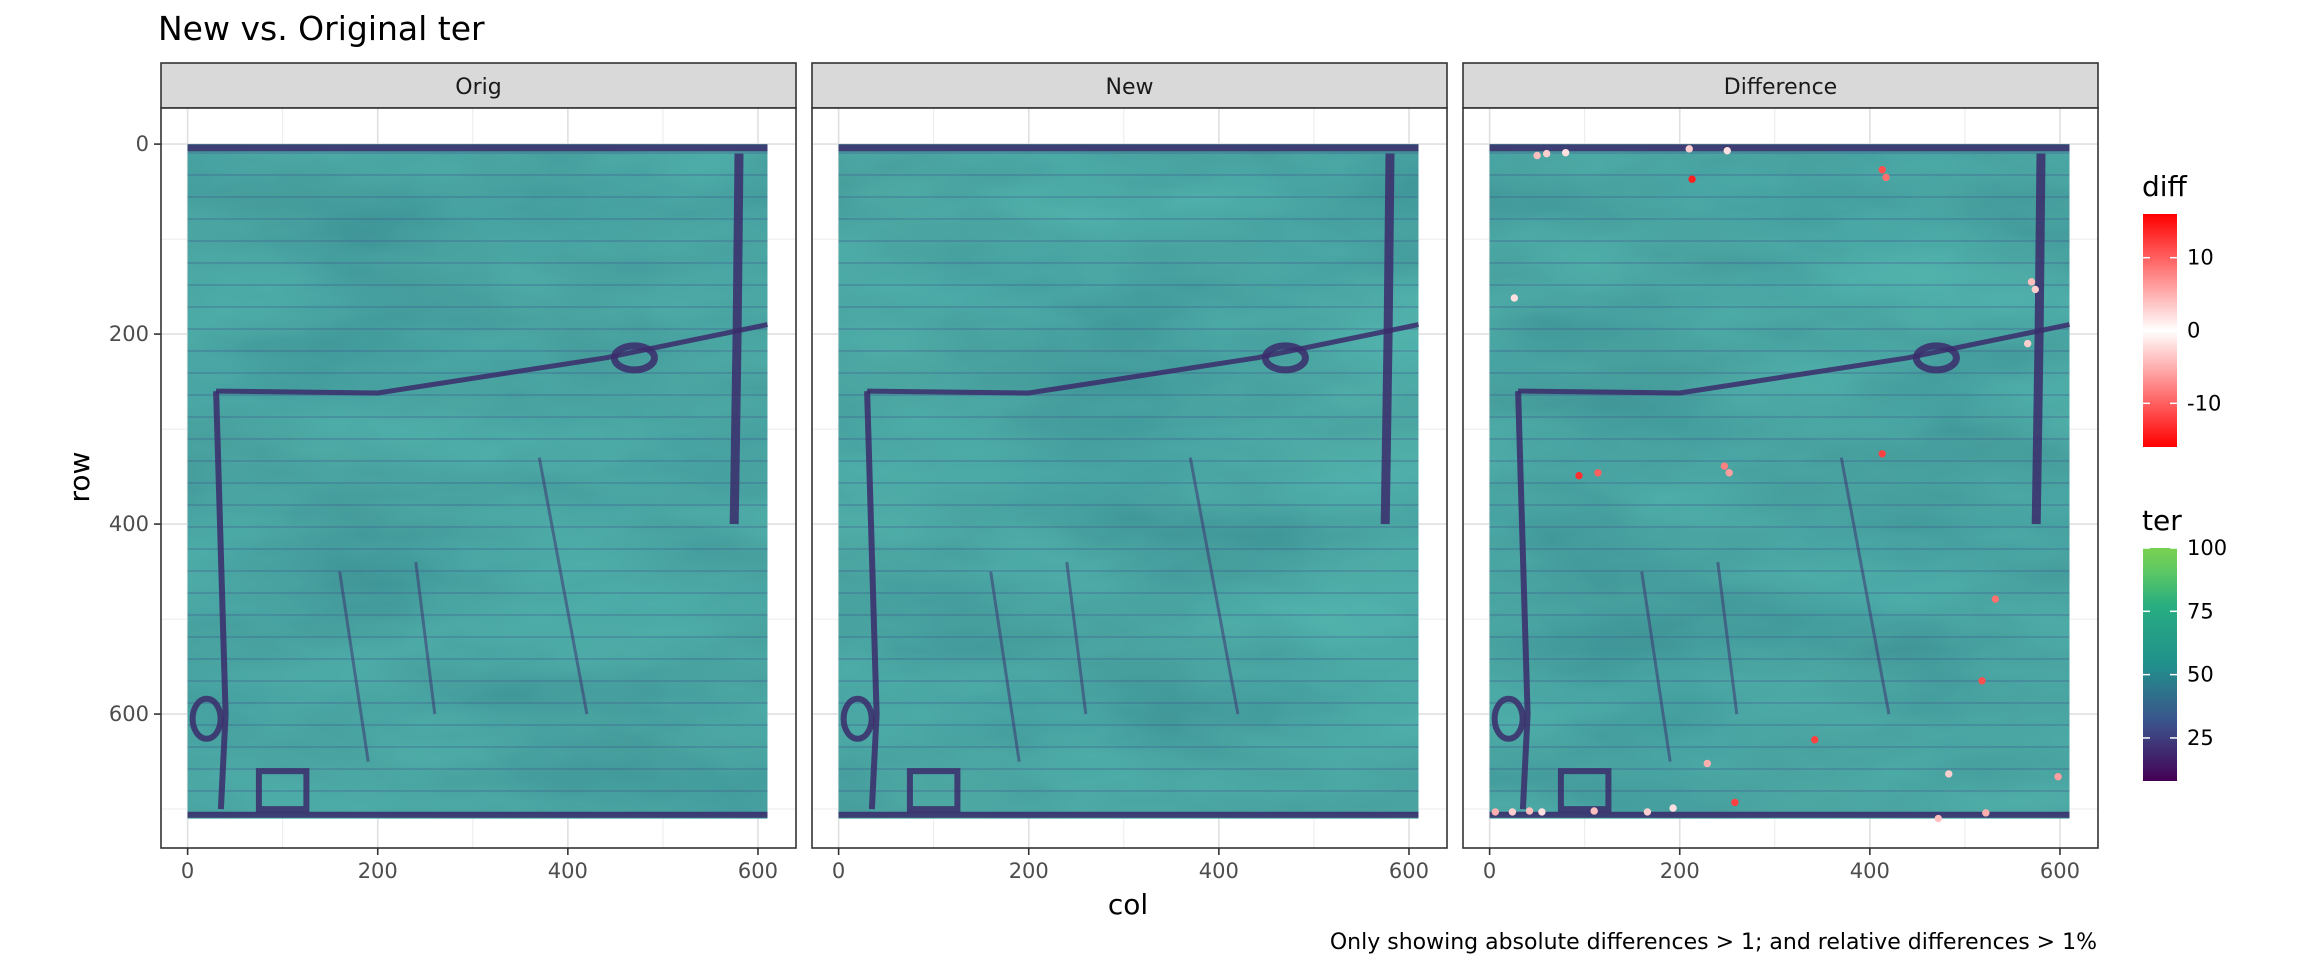 This screenshot has width=2304, height=960. Describe the element at coordinates (129, 714) in the screenshot. I see `y-tick-label: 600` at that location.